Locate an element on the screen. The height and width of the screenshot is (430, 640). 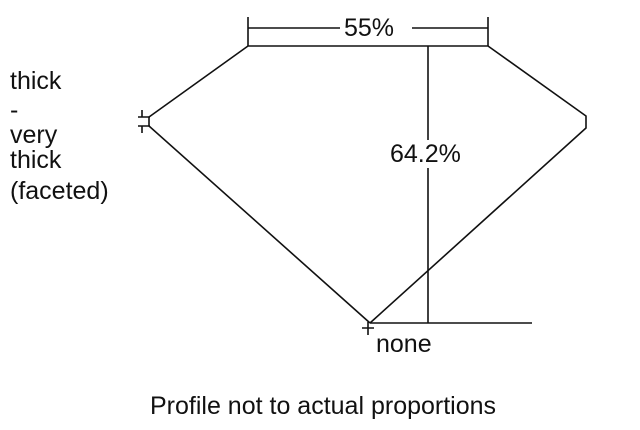
caption: Profile not to actual proportions is located at coordinates (323, 406).